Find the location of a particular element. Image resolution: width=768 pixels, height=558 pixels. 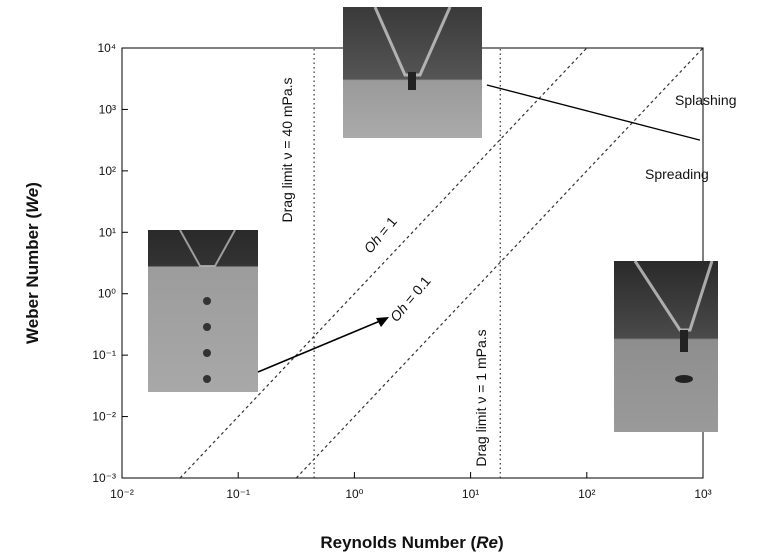

x-axis-label: Reynolds Number (Re) is located at coordinates (411, 542).